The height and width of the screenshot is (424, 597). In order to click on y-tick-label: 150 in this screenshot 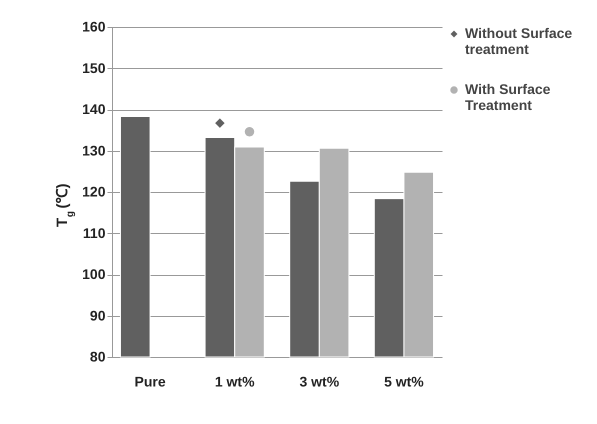, I will do `click(94, 68)`.